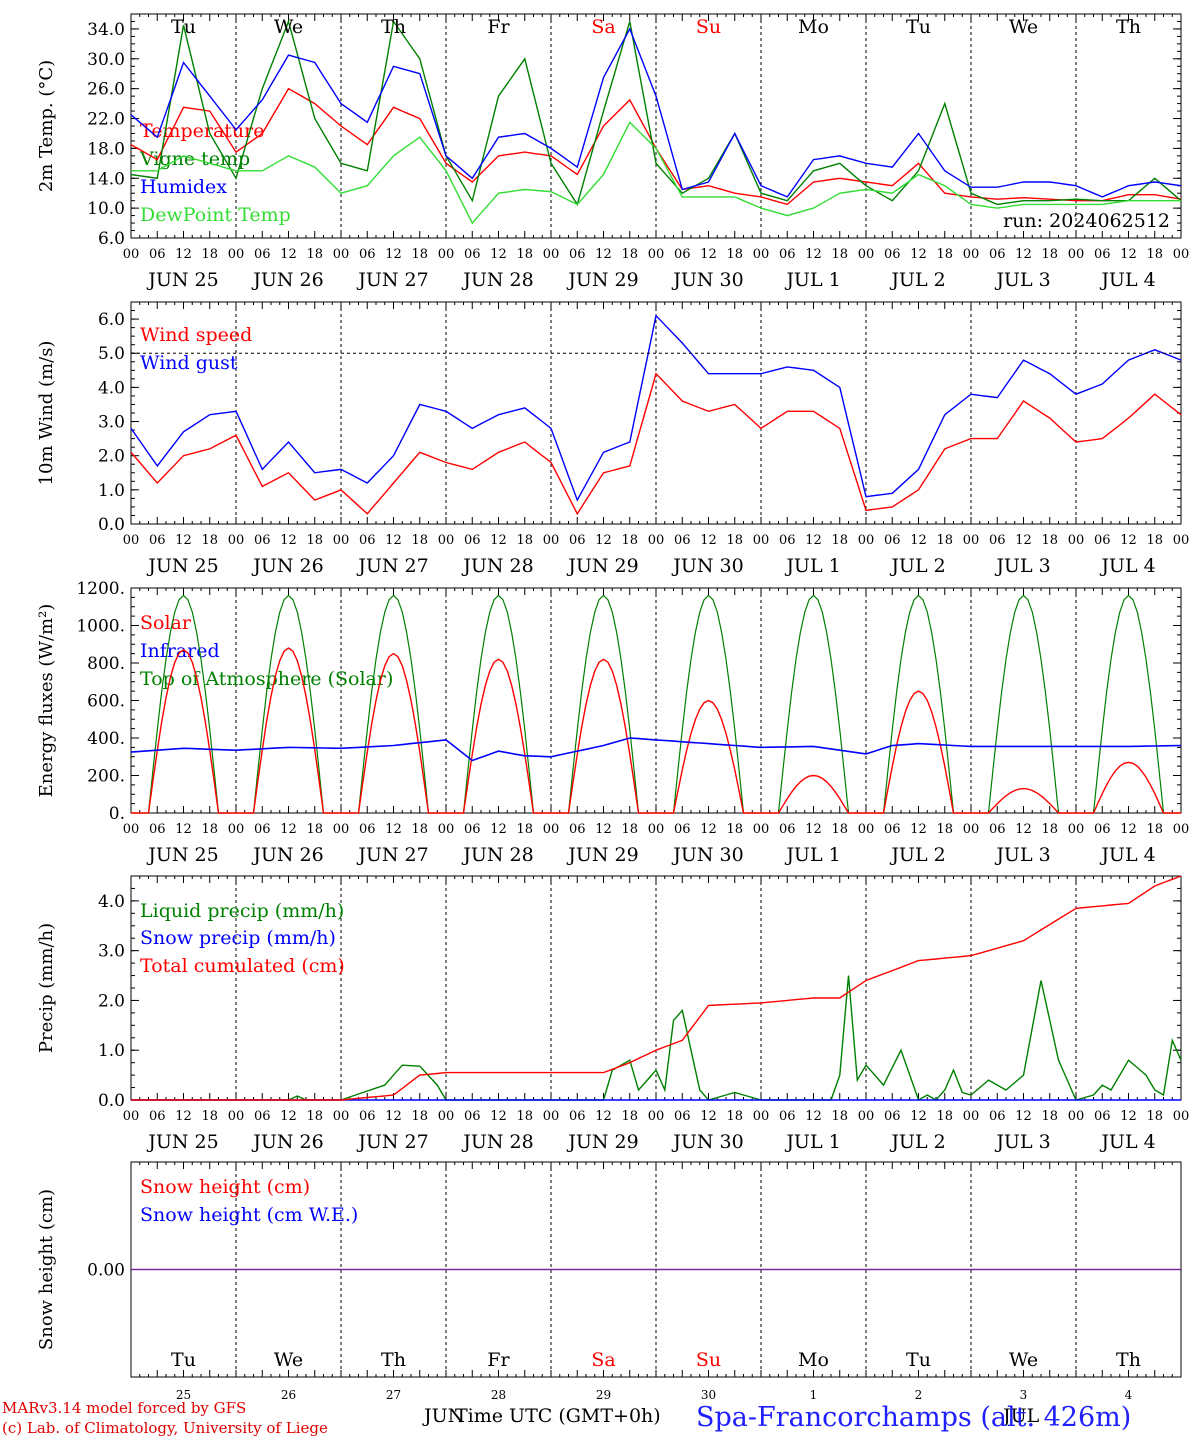 This screenshot has height=1440, width=1194. What do you see at coordinates (1127, 280) in the screenshot?
I see `date-label: JUL 4` at bounding box center [1127, 280].